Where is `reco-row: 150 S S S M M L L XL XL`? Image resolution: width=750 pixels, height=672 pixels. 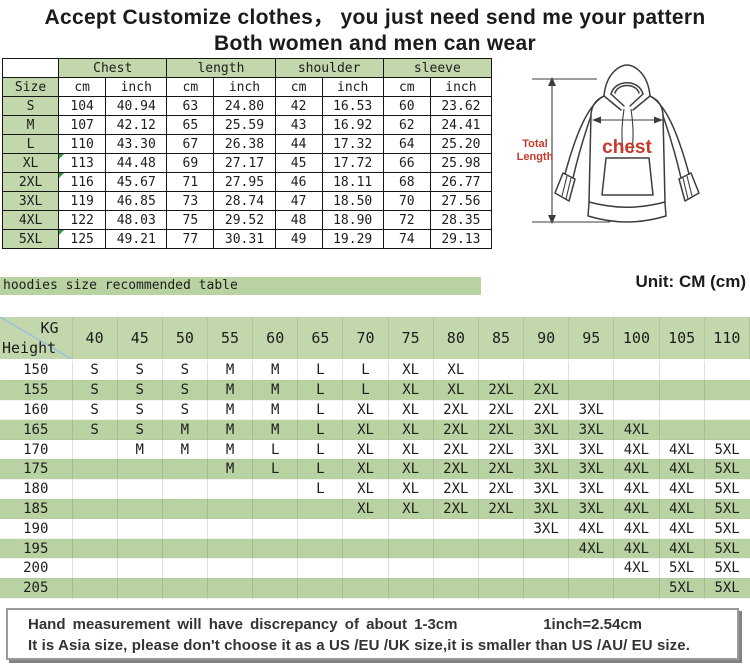 reco-row: 150 S S S M M L L XL XL is located at coordinates (375, 370).